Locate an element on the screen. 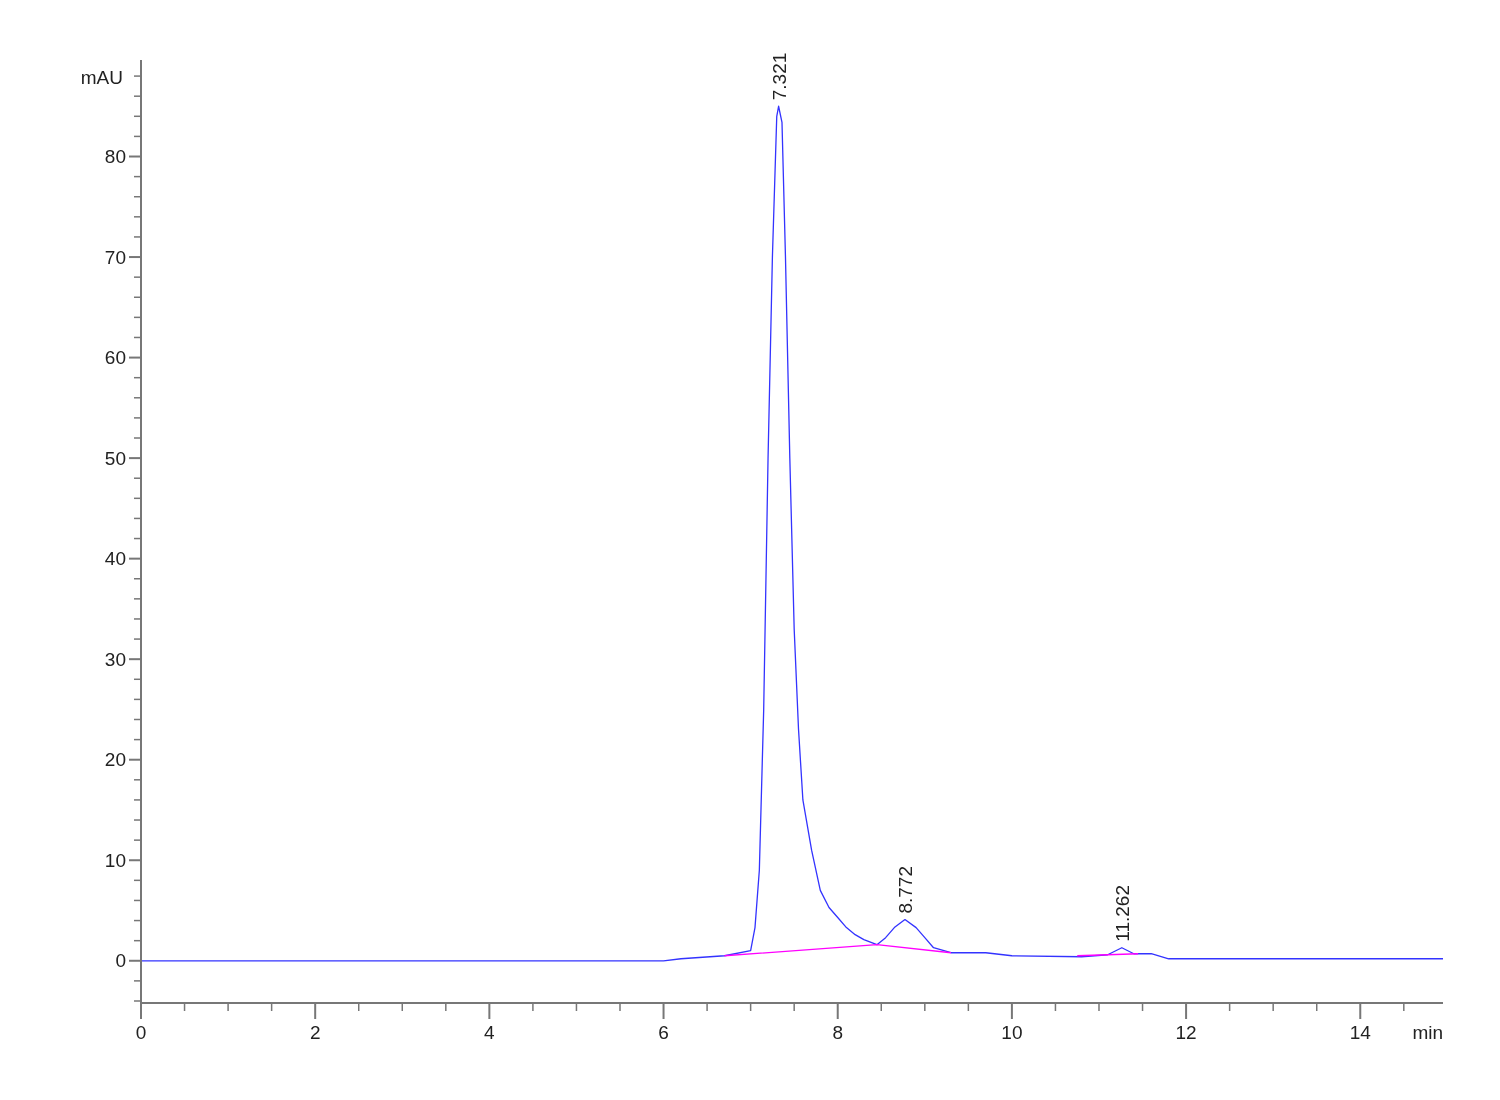  y-tick-label: 0 is located at coordinates (120, 961).